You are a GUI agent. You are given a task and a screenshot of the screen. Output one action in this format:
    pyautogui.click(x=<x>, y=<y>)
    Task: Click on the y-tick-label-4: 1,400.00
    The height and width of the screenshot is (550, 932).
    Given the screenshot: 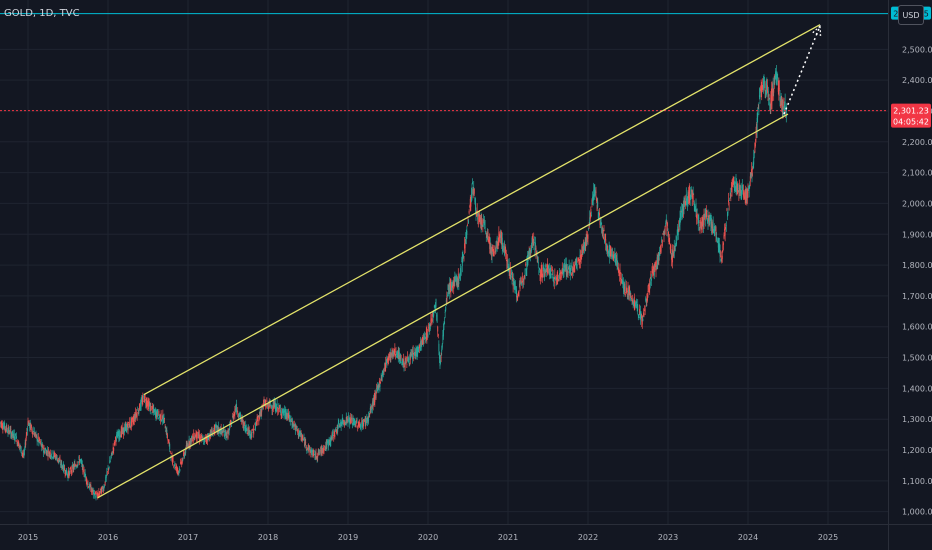 What is the action you would take?
    pyautogui.click(x=917, y=388)
    